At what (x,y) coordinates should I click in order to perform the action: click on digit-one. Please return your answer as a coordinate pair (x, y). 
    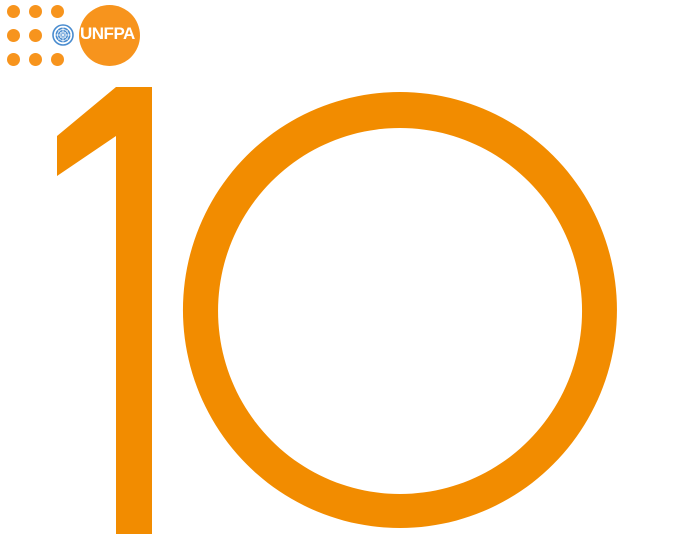
    Looking at the image, I should click on (104, 310).